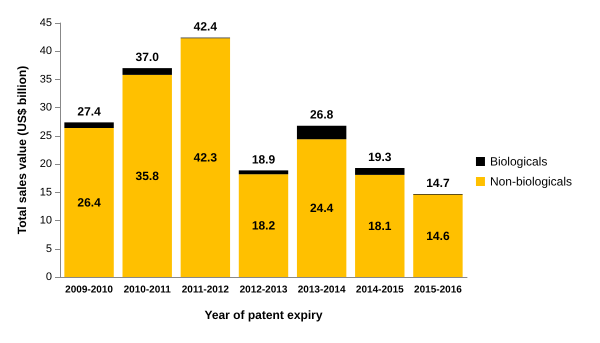 Image resolution: width=600 pixels, height=343 pixels. Describe the element at coordinates (322, 115) in the screenshot. I see `total-label: 26.8` at that location.